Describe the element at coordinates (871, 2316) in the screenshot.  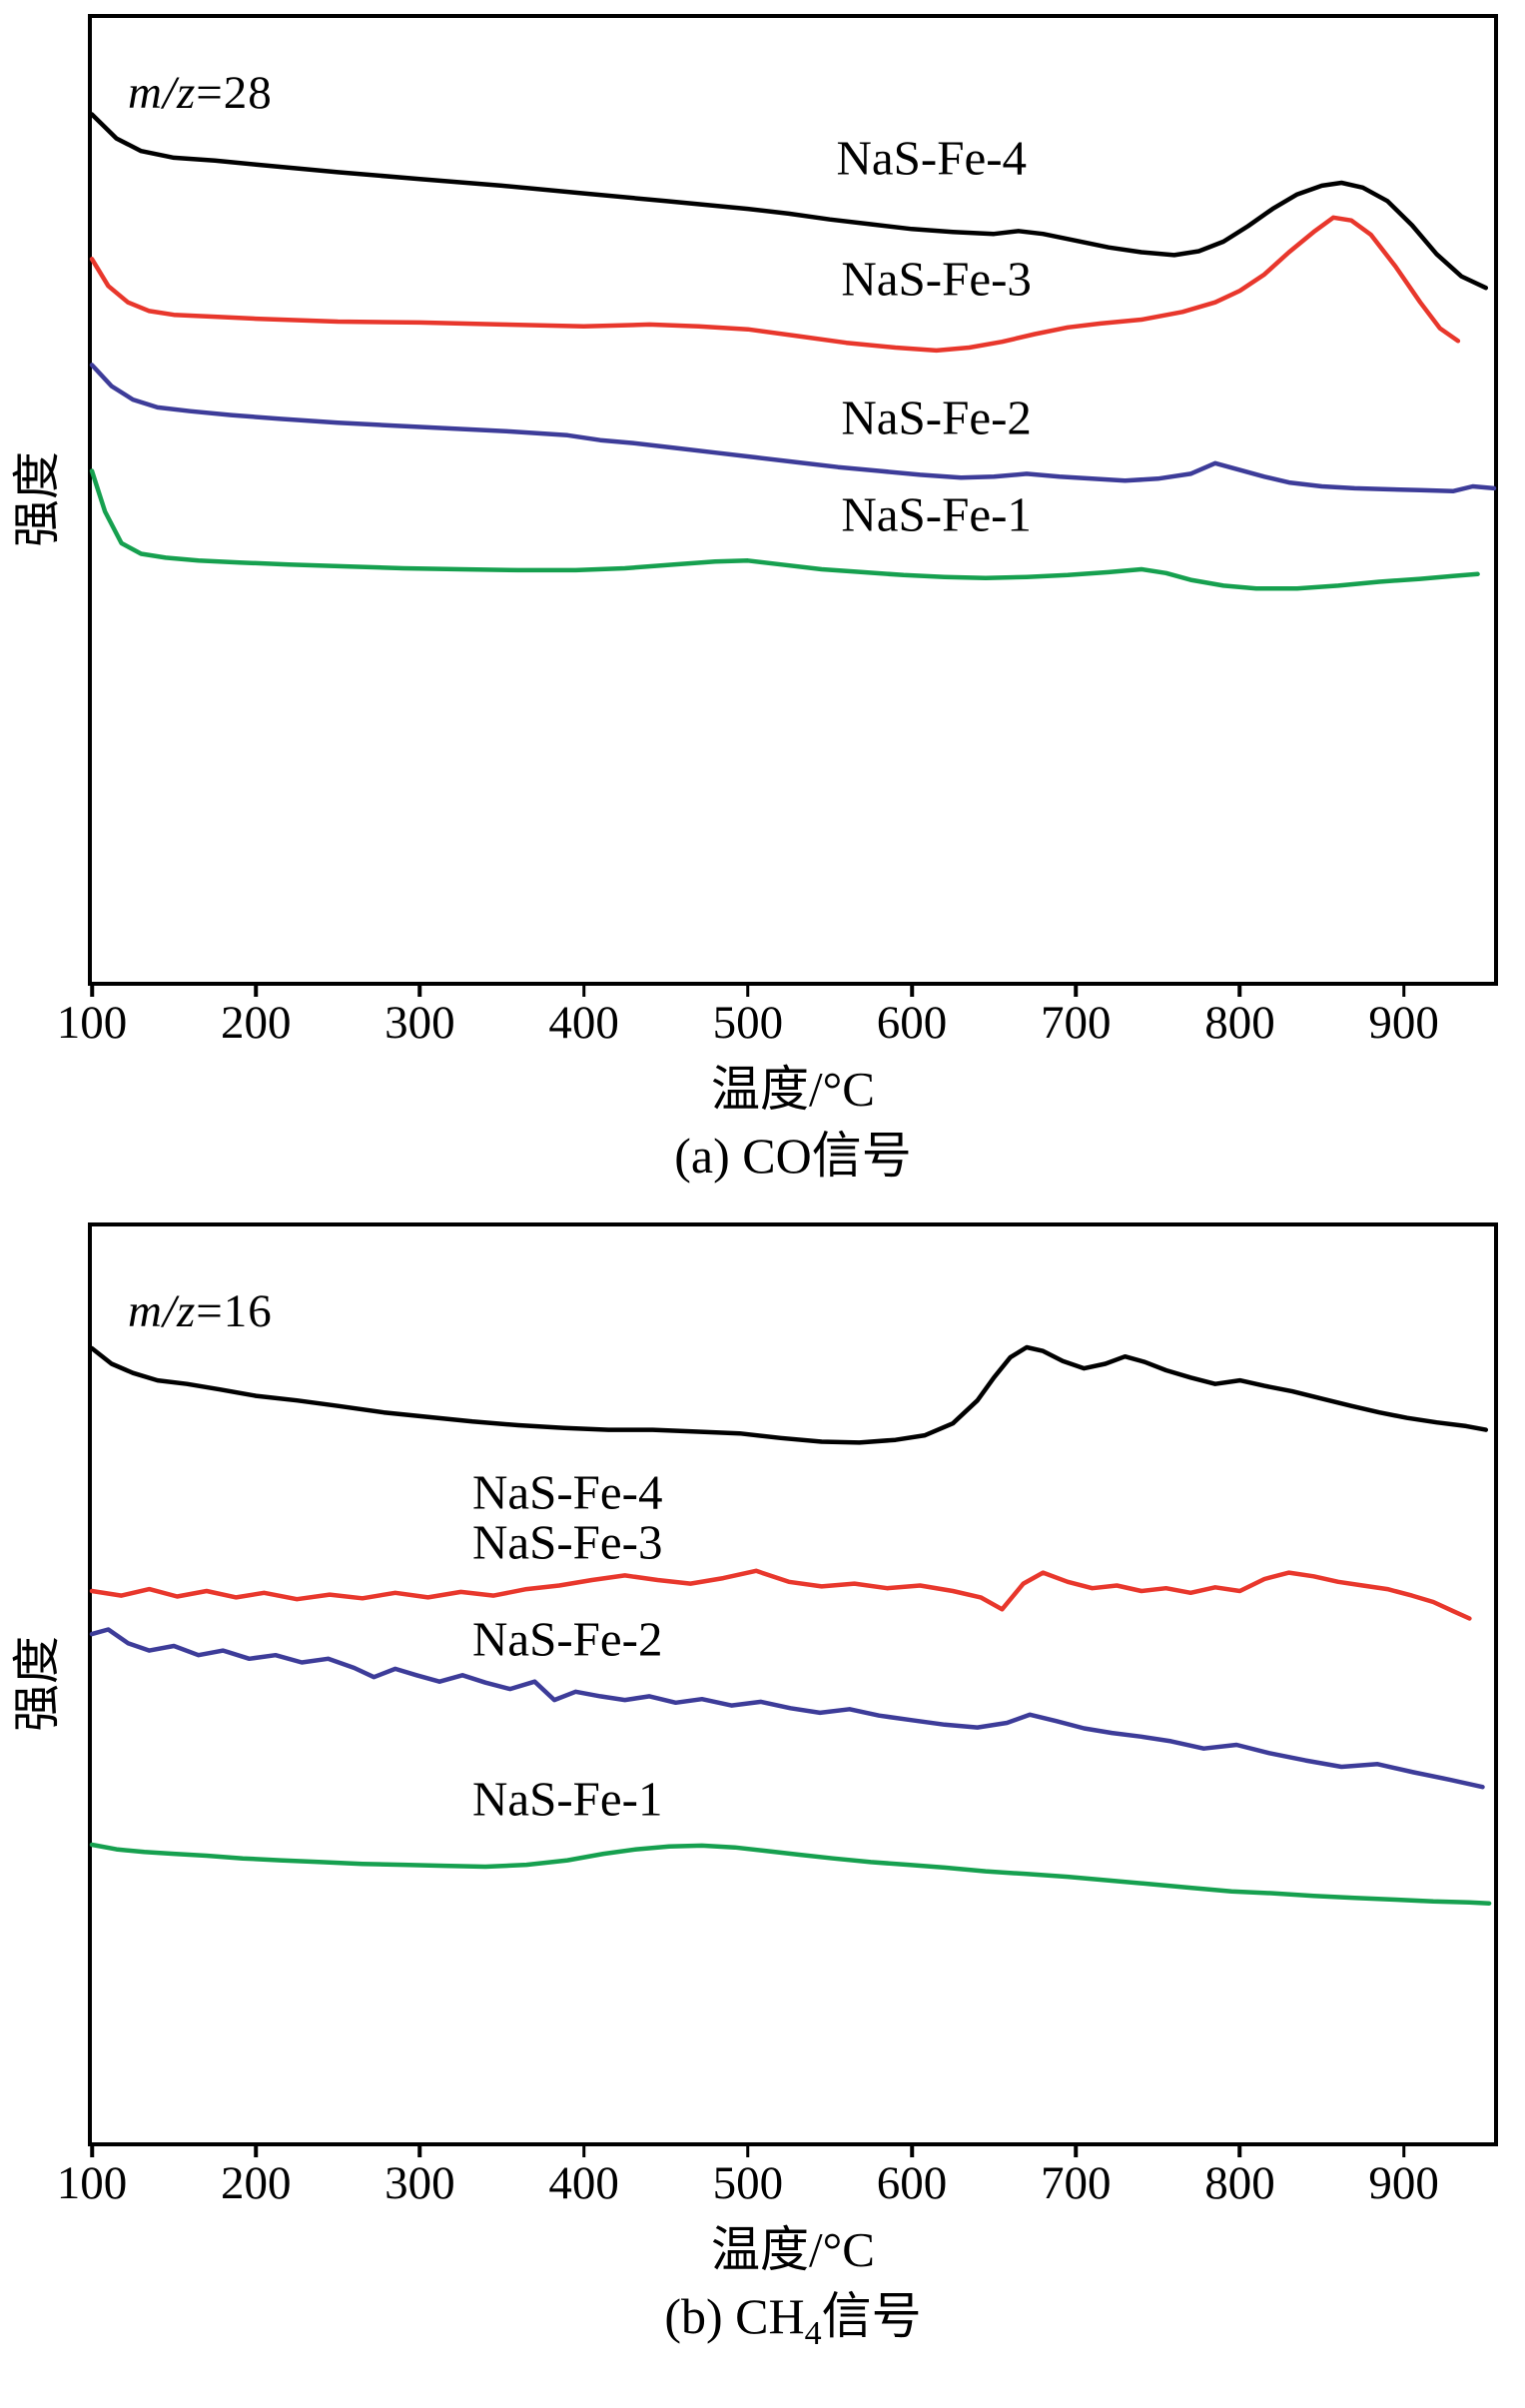
I see `caption-ch4-suffix: 信号` at that location.